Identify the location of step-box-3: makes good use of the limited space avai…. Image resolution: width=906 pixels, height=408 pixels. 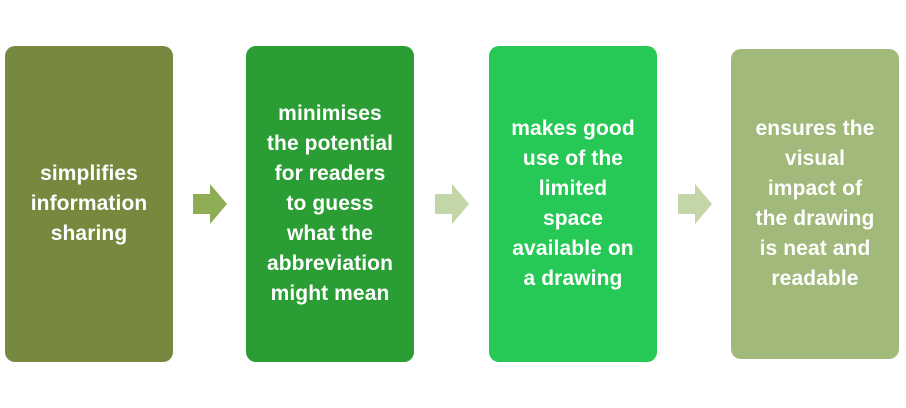
(573, 204).